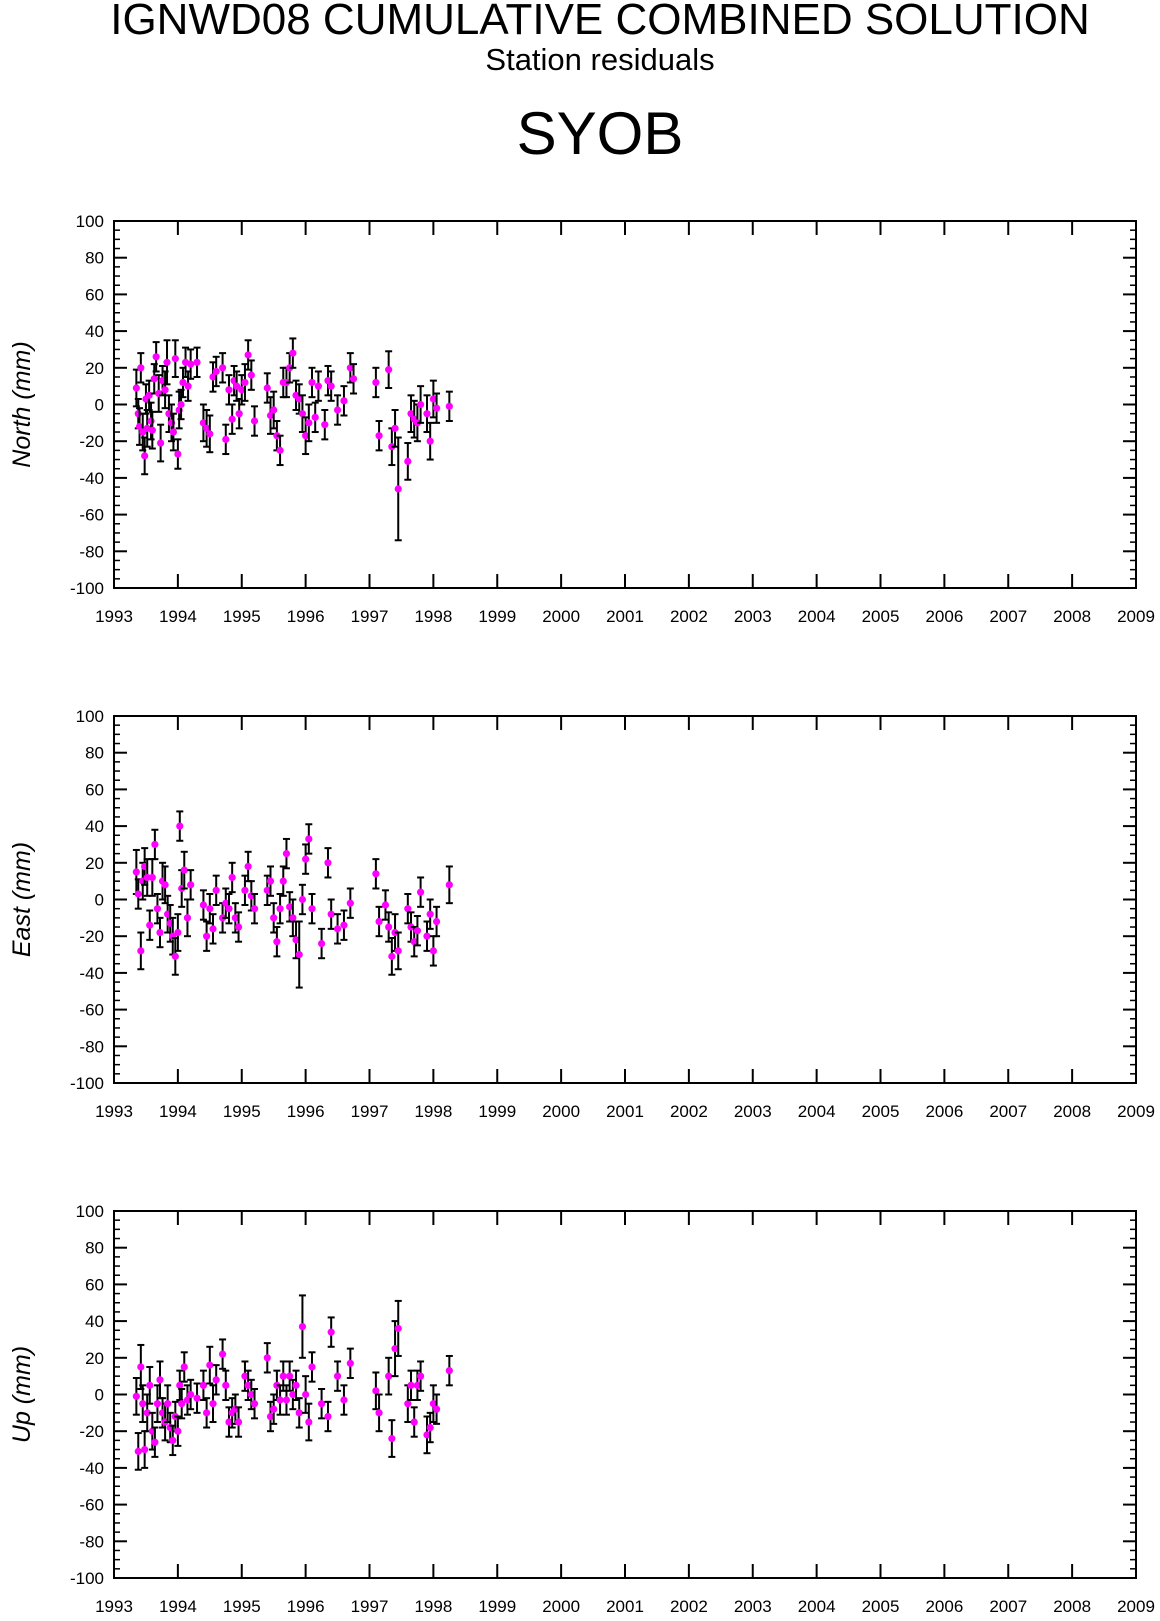 This screenshot has width=1160, height=1621. Describe the element at coordinates (433, 1111) in the screenshot. I see `x-tick-label: 1998` at that location.